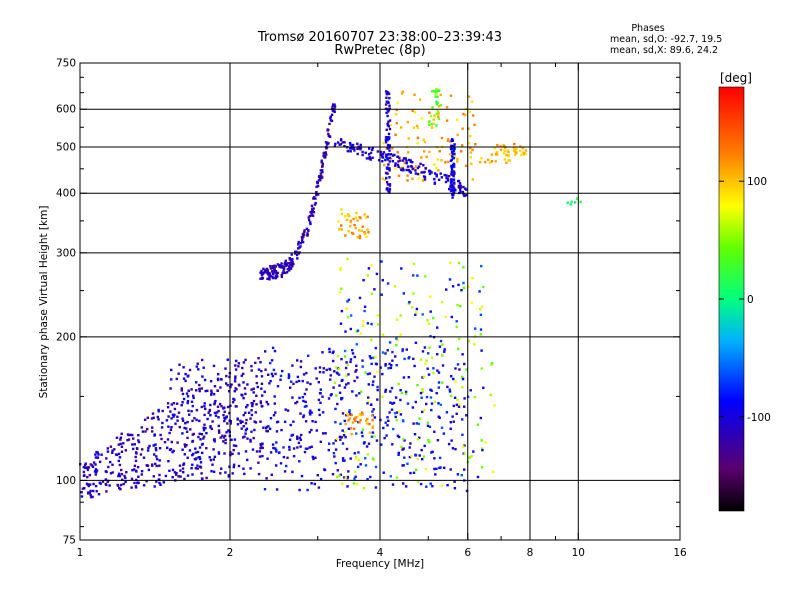 This screenshot has width=800, height=604. I want to click on colorbar-tick-label: -100, so click(759, 418).